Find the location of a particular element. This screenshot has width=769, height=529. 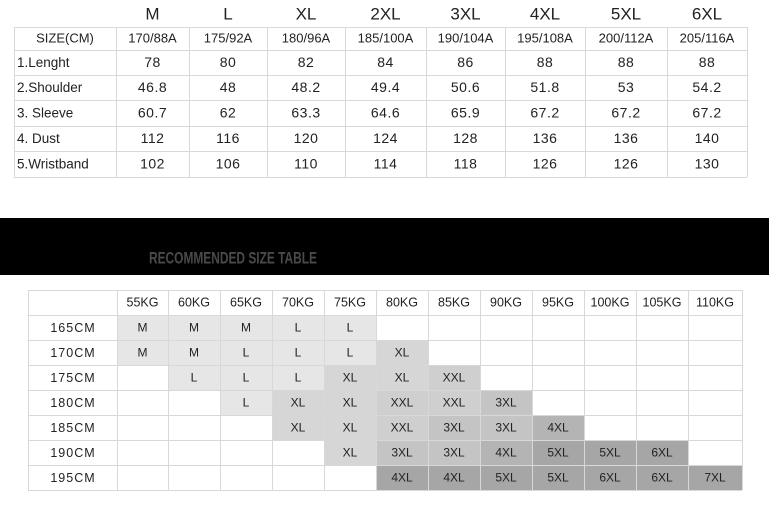

measurement: 49.4 is located at coordinates (385, 87).